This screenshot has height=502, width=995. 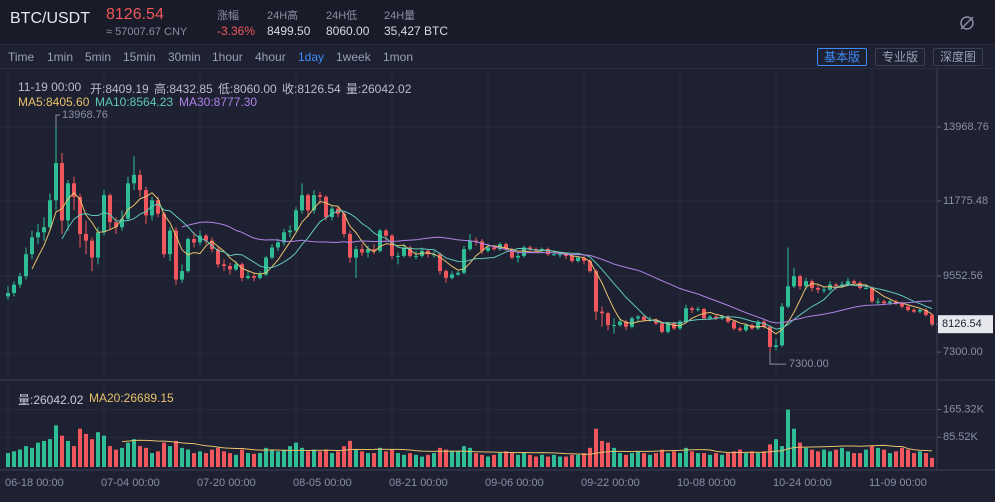 I want to click on low-label: 7300.00, so click(x=809, y=364).